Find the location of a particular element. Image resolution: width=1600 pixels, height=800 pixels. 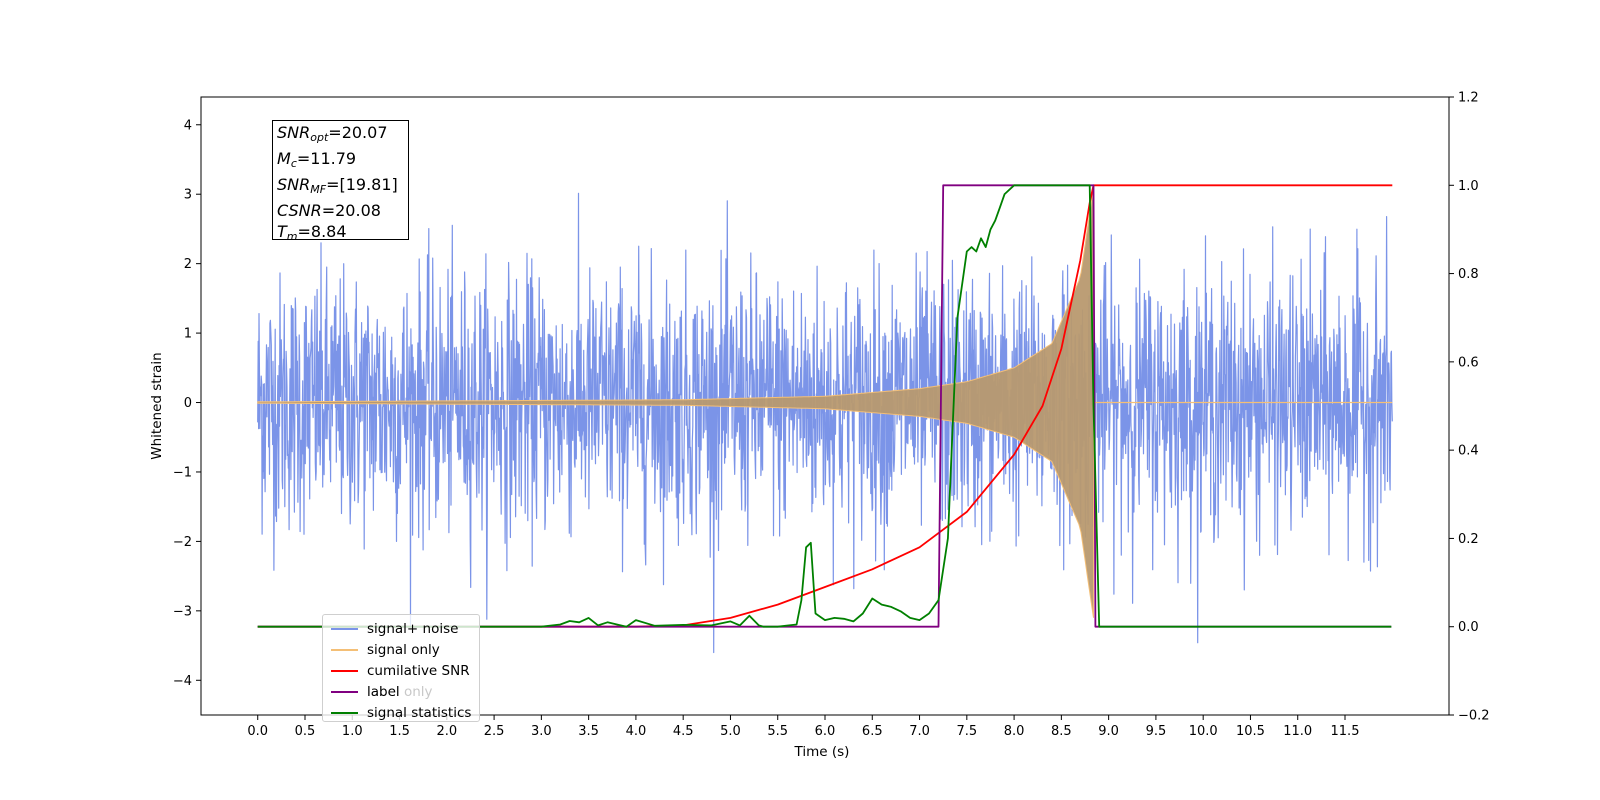

legend-item-signal-statistics: signal statistics is located at coordinates (401, 712).